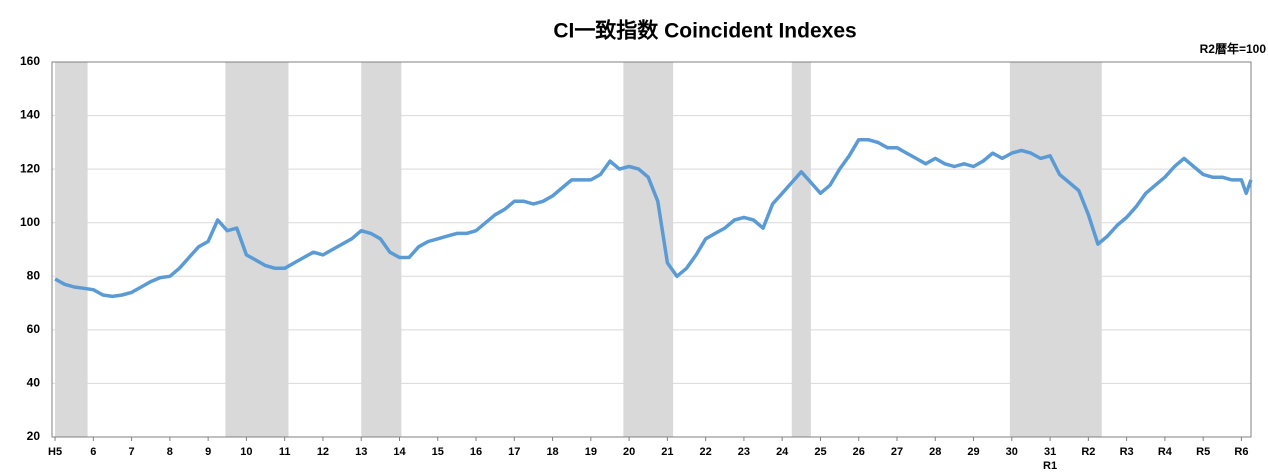 This screenshot has width=1268, height=473. Describe the element at coordinates (170, 452) in the screenshot. I see `x-tick-label: 8` at that location.